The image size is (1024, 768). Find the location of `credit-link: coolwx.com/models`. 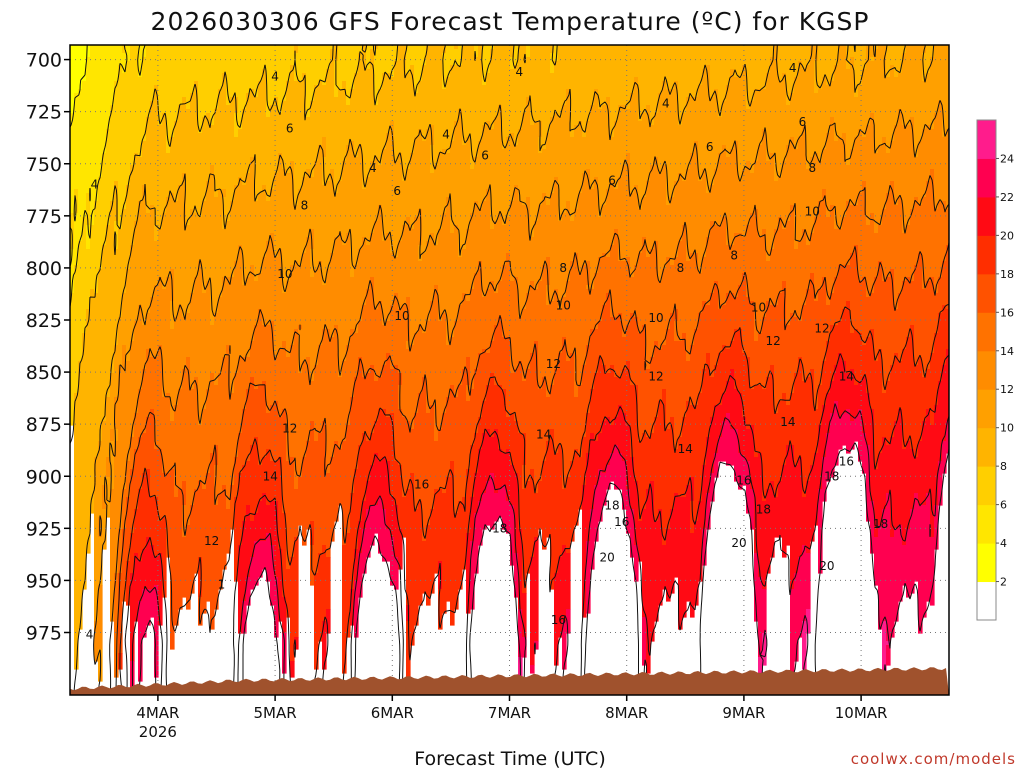

credit-link: coolwx.com/models is located at coordinates (933, 759).